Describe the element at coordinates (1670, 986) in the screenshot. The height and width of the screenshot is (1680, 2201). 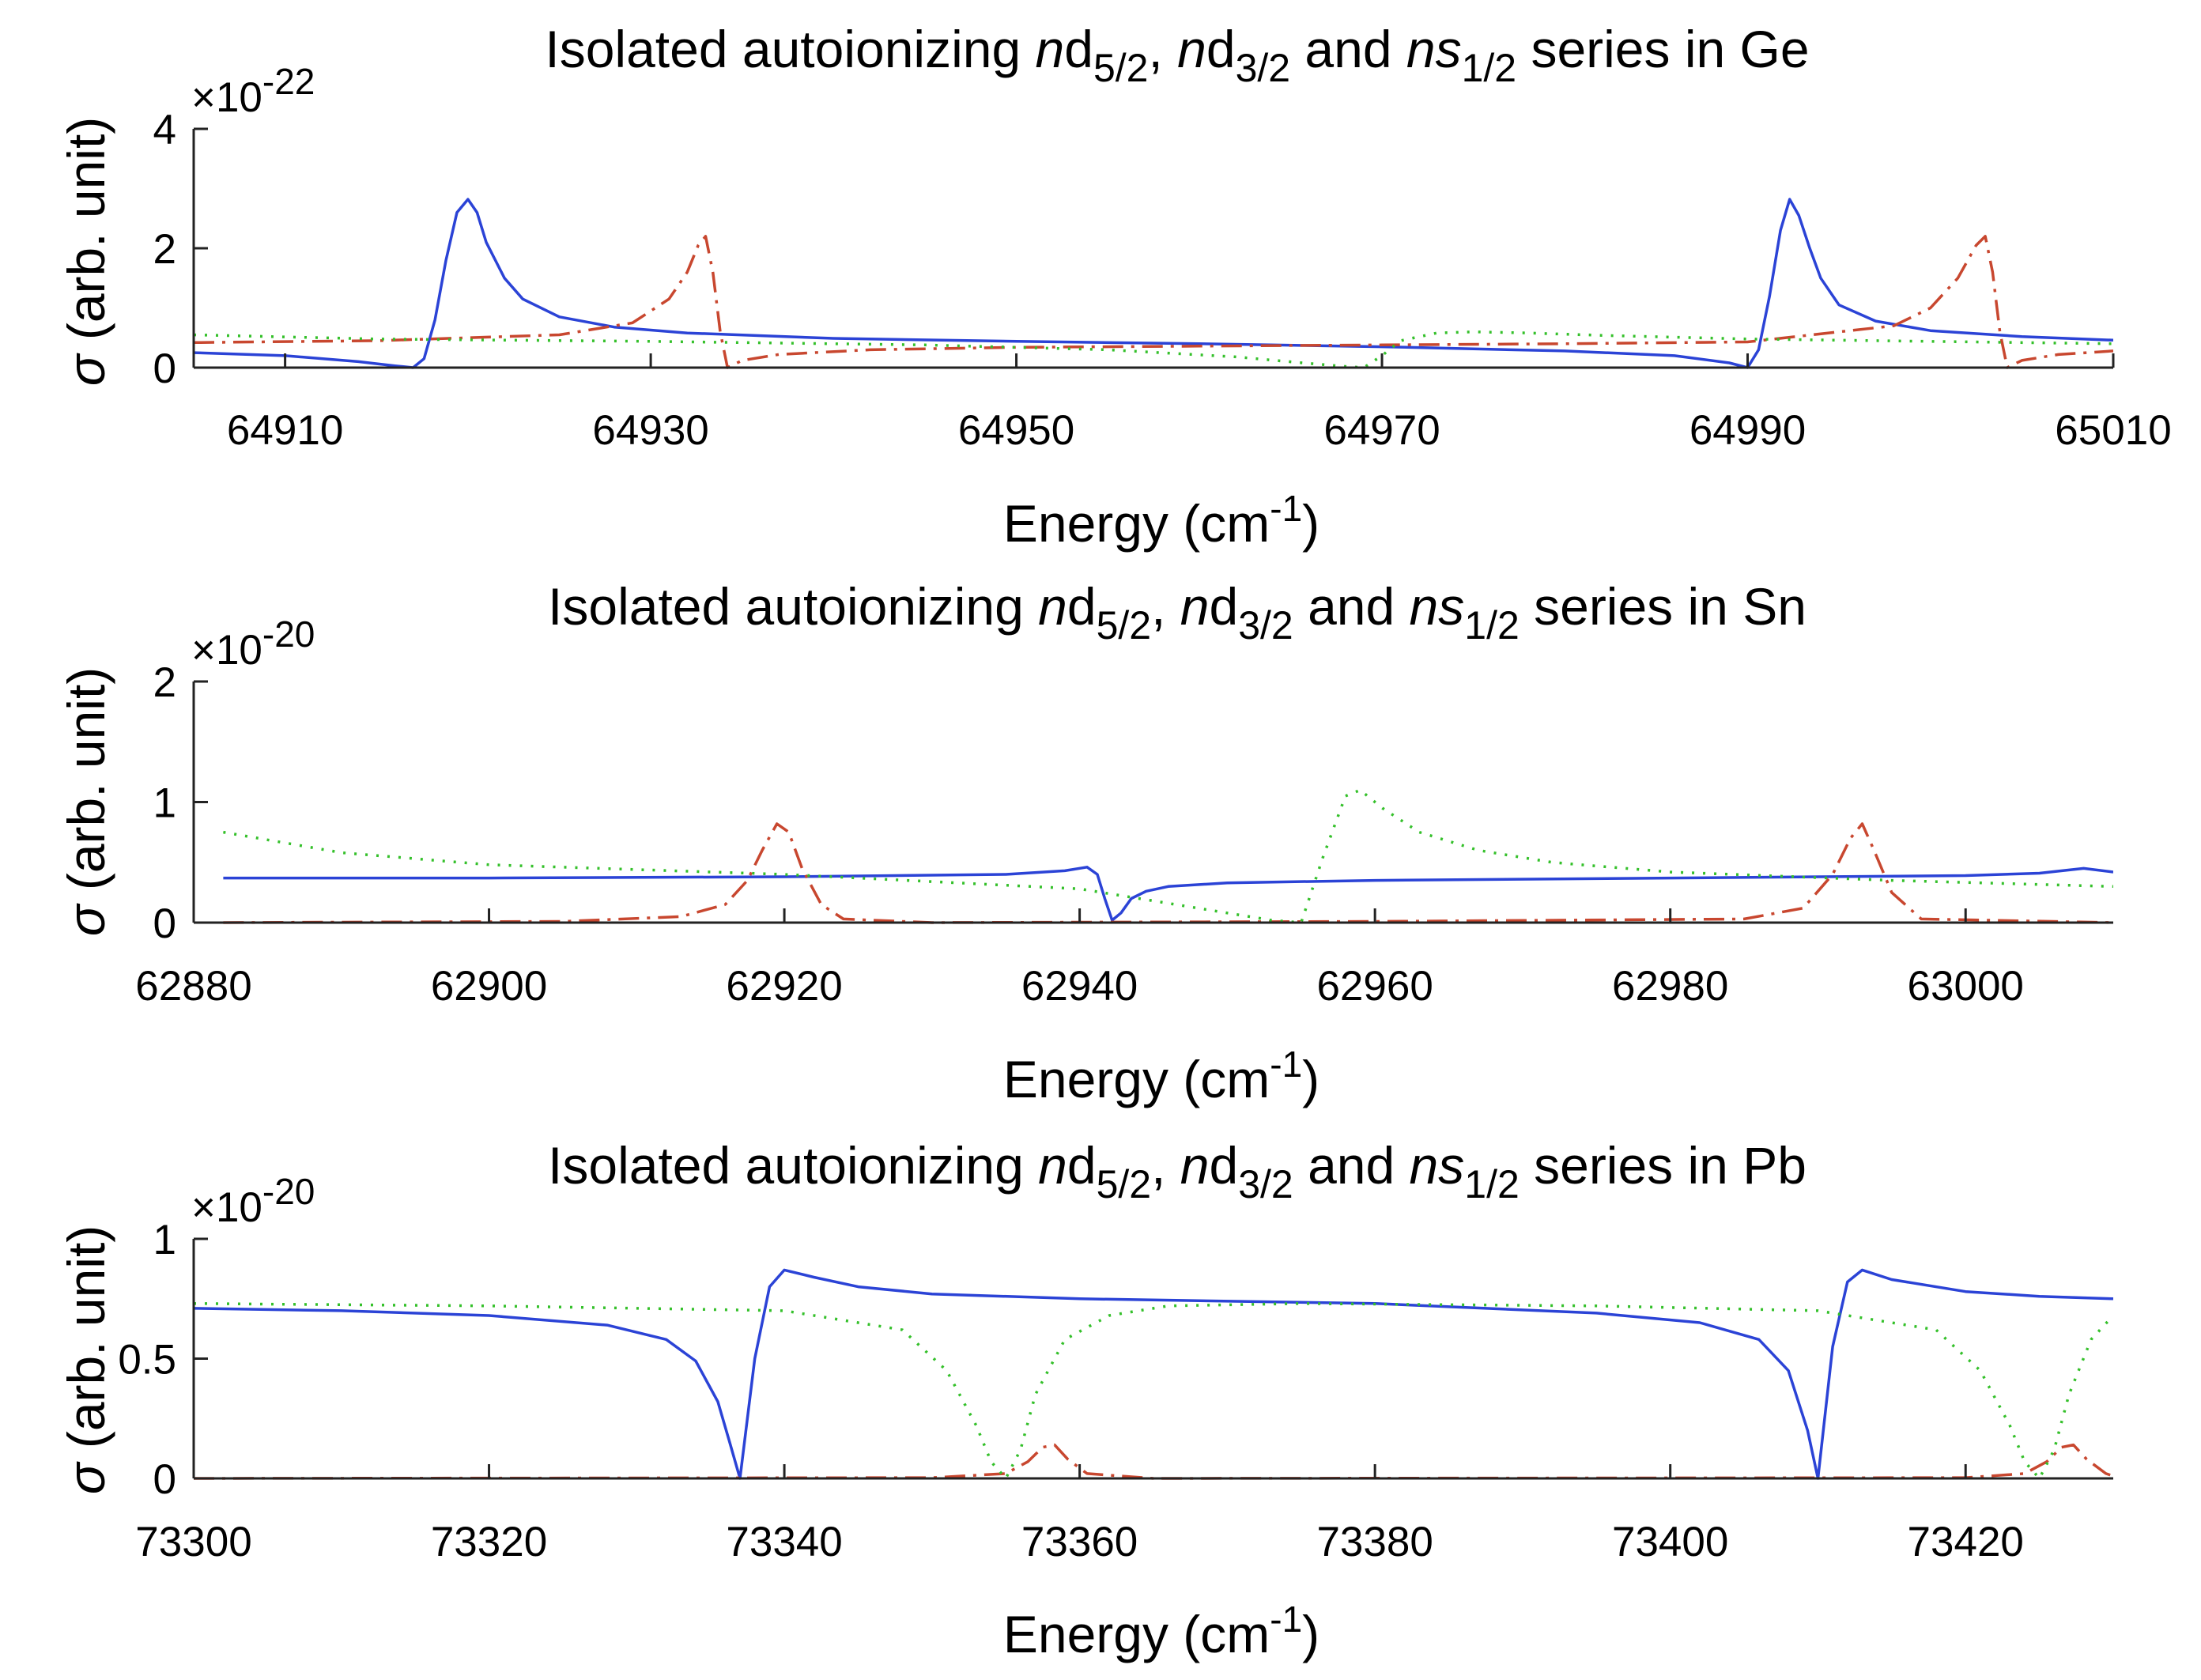
I see `x-tick-label: 62980` at that location.